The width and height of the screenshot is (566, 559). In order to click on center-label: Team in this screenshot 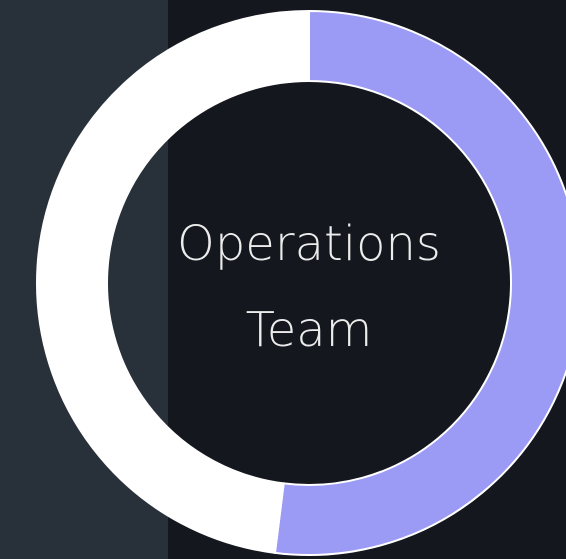, I will do `click(309, 330)`.